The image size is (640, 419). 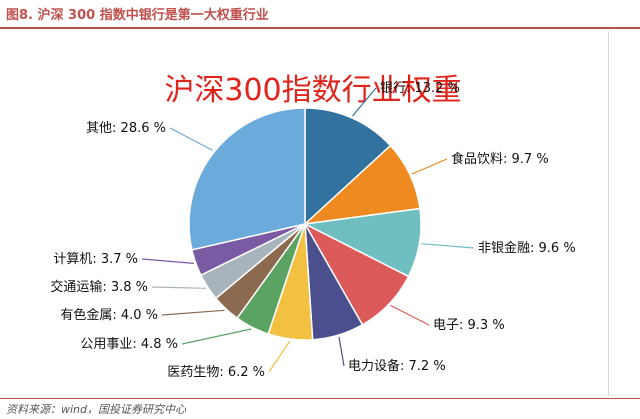 What do you see at coordinates (137, 15) in the screenshot?
I see `figure-caption: 图8. 沪深 300 指数中银行是第一大权重行业` at bounding box center [137, 15].